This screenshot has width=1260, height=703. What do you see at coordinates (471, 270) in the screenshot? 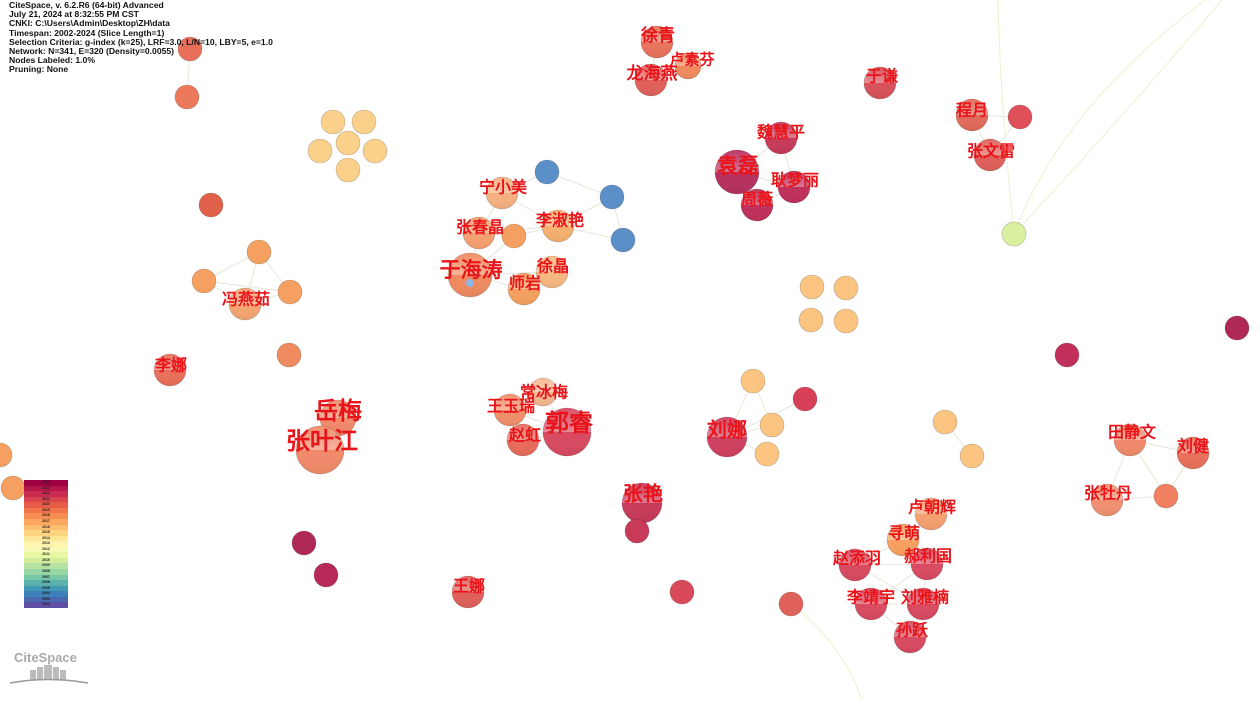
I see `node-label: 于海涛` at bounding box center [471, 270].